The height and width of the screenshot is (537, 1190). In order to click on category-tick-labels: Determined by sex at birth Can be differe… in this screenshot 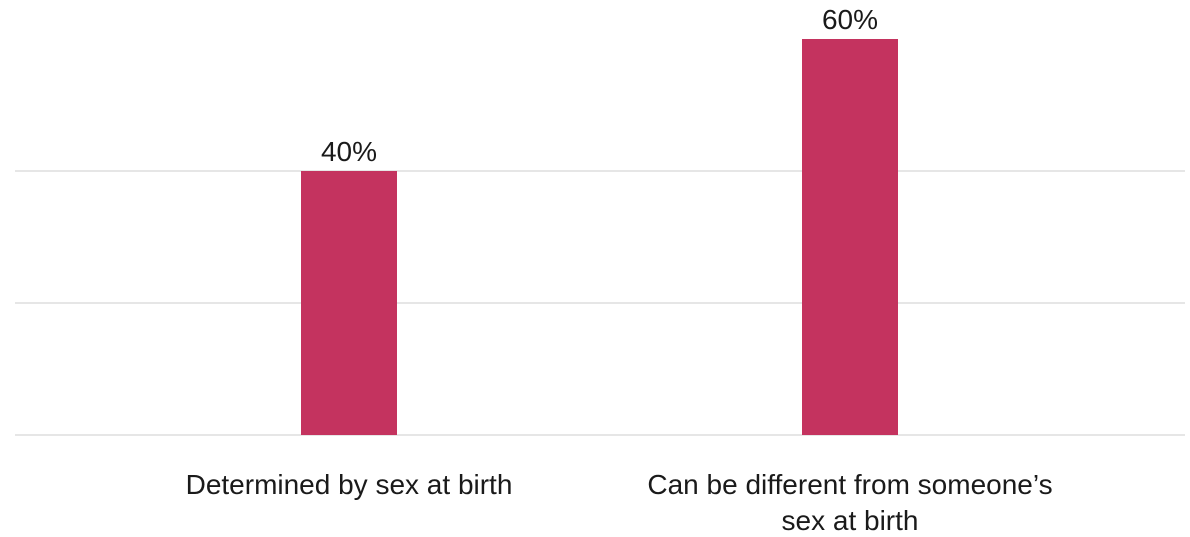, I will do `click(619, 502)`.